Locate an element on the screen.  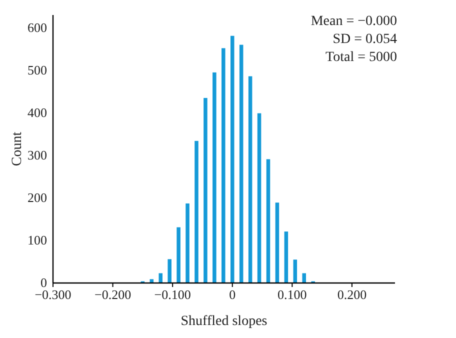
y-tick-label: 200 is located at coordinates (37, 197).